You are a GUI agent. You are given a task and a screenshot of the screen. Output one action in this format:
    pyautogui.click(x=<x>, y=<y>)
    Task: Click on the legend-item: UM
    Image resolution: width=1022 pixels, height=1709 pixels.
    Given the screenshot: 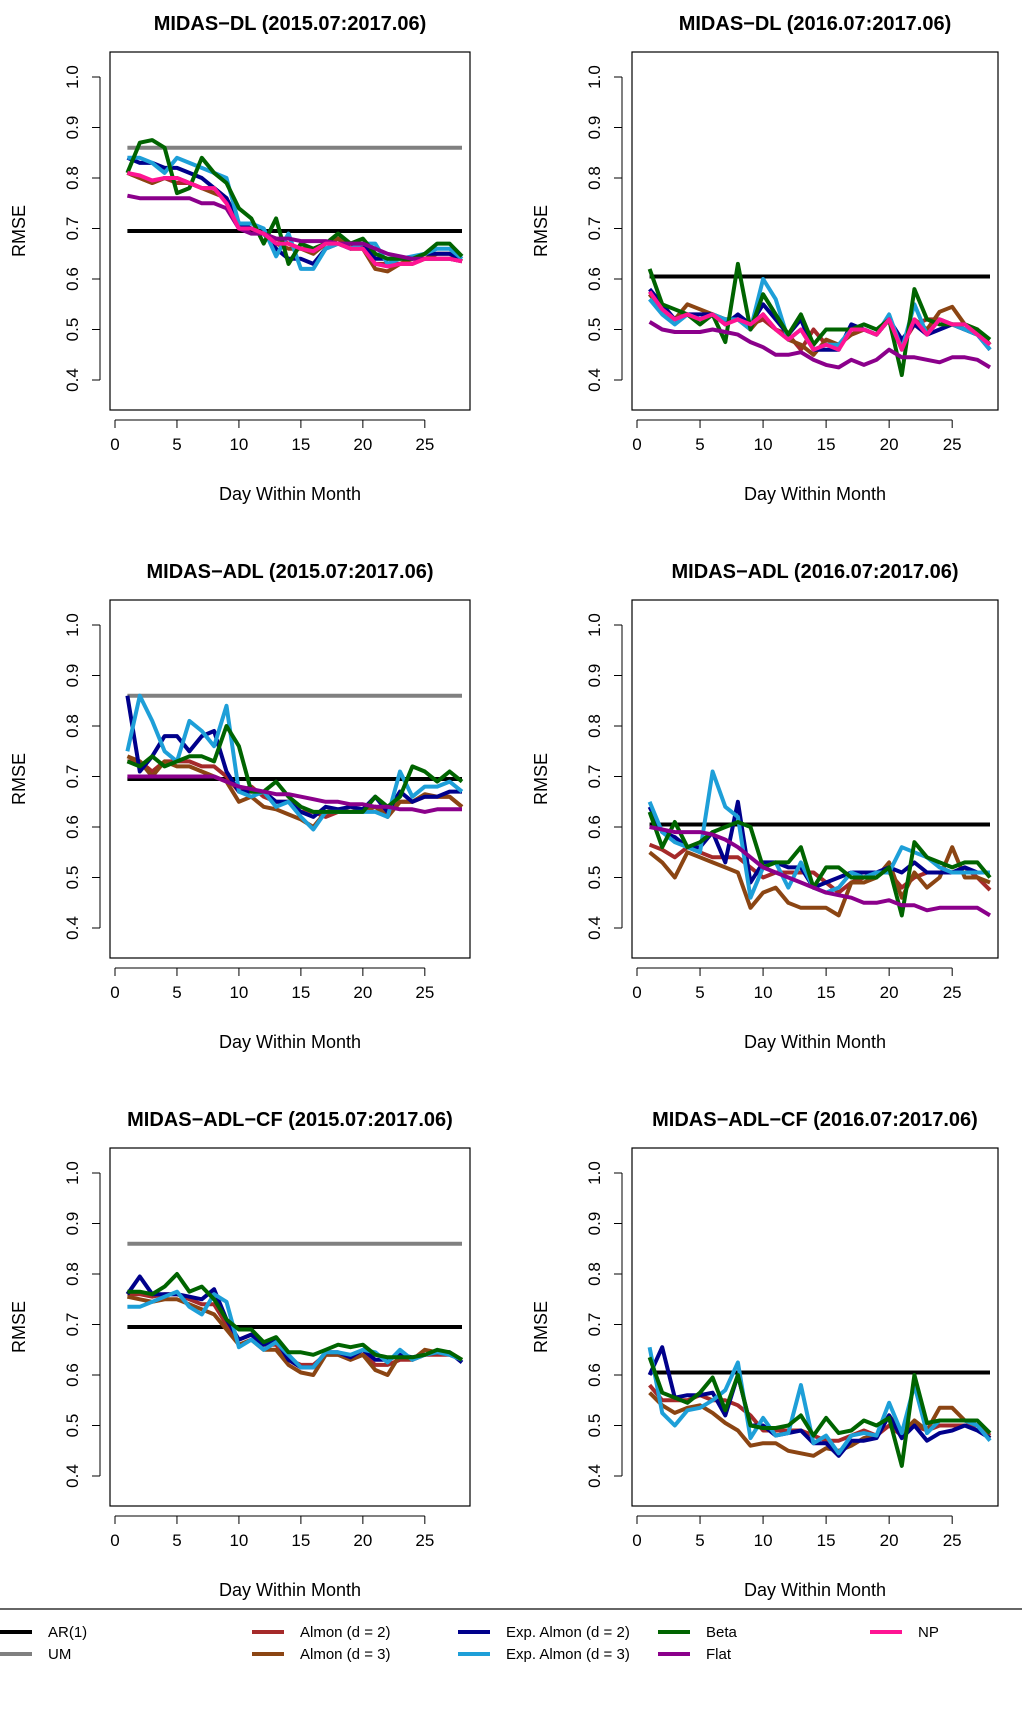 What is the action you would take?
    pyautogui.click(x=35, y=1654)
    